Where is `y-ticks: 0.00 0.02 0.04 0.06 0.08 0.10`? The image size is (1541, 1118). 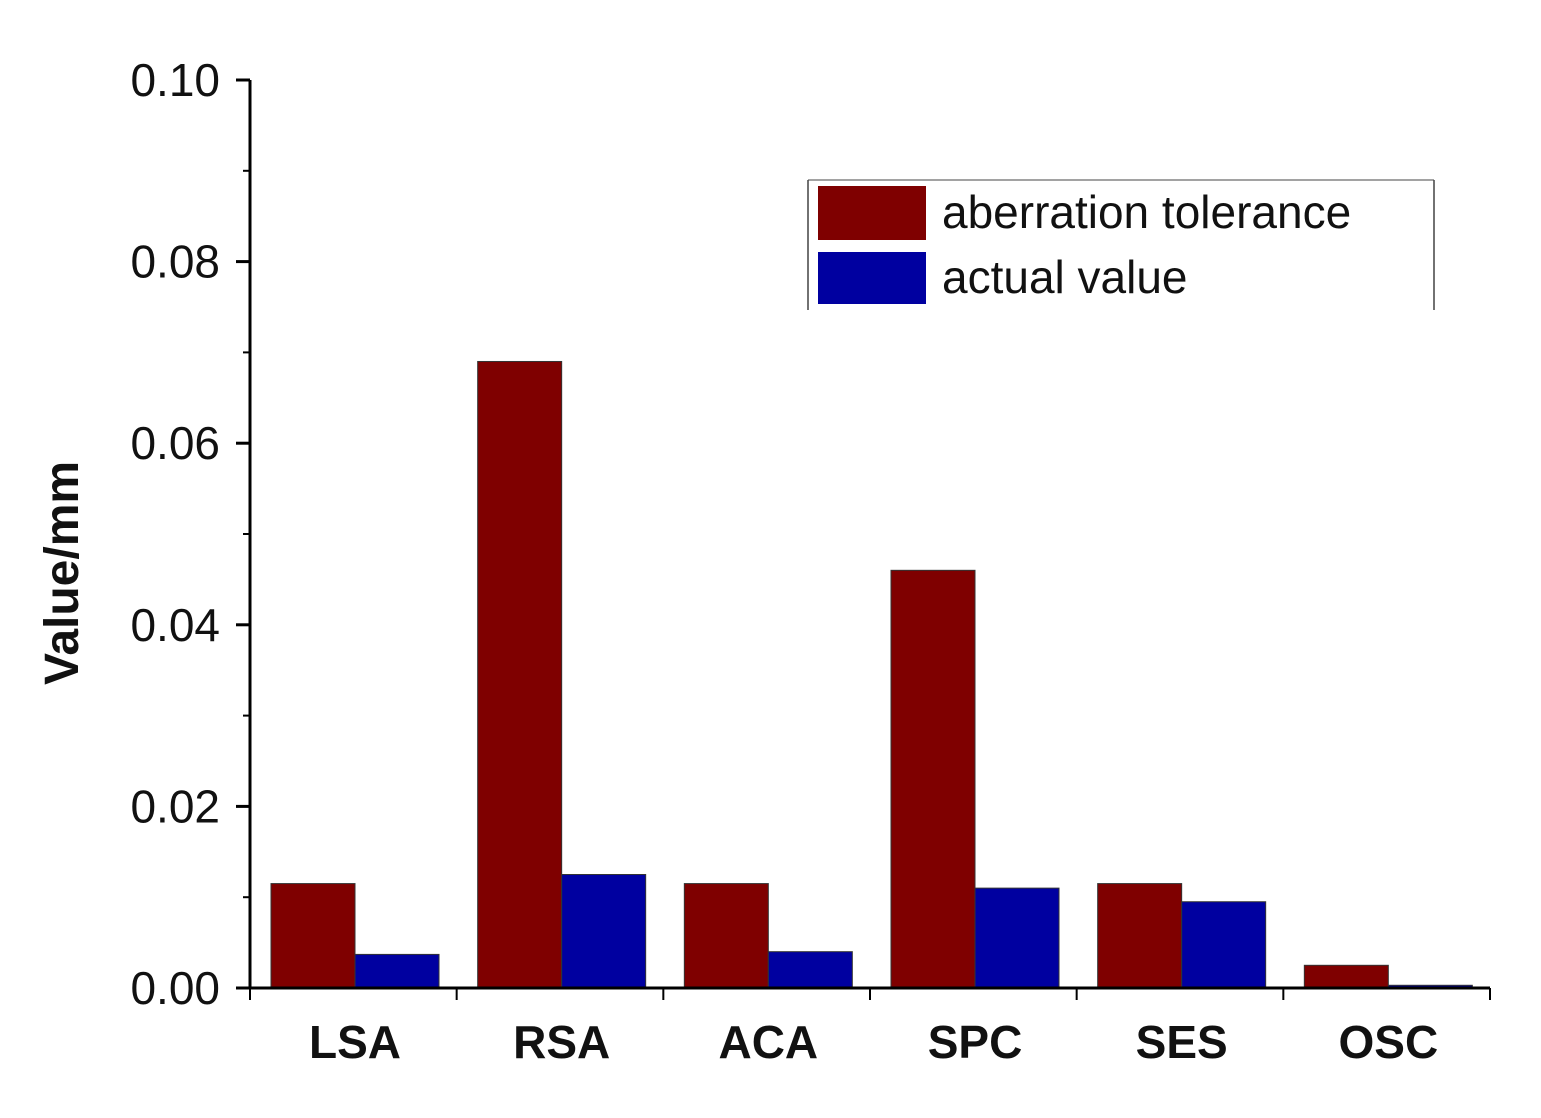 y-ticks: 0.00 0.02 0.04 0.06 0.08 0.10 is located at coordinates (190, 534).